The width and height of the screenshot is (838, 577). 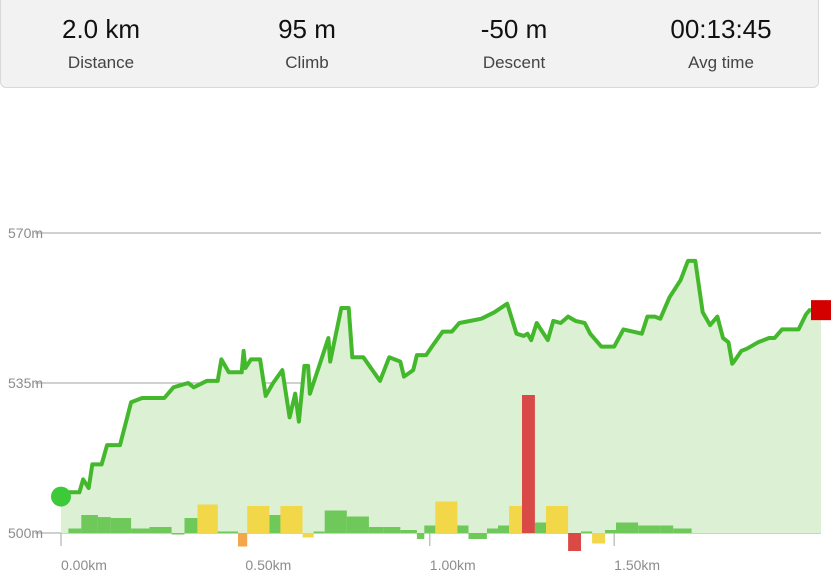 I want to click on end-marker, so click(x=821, y=310).